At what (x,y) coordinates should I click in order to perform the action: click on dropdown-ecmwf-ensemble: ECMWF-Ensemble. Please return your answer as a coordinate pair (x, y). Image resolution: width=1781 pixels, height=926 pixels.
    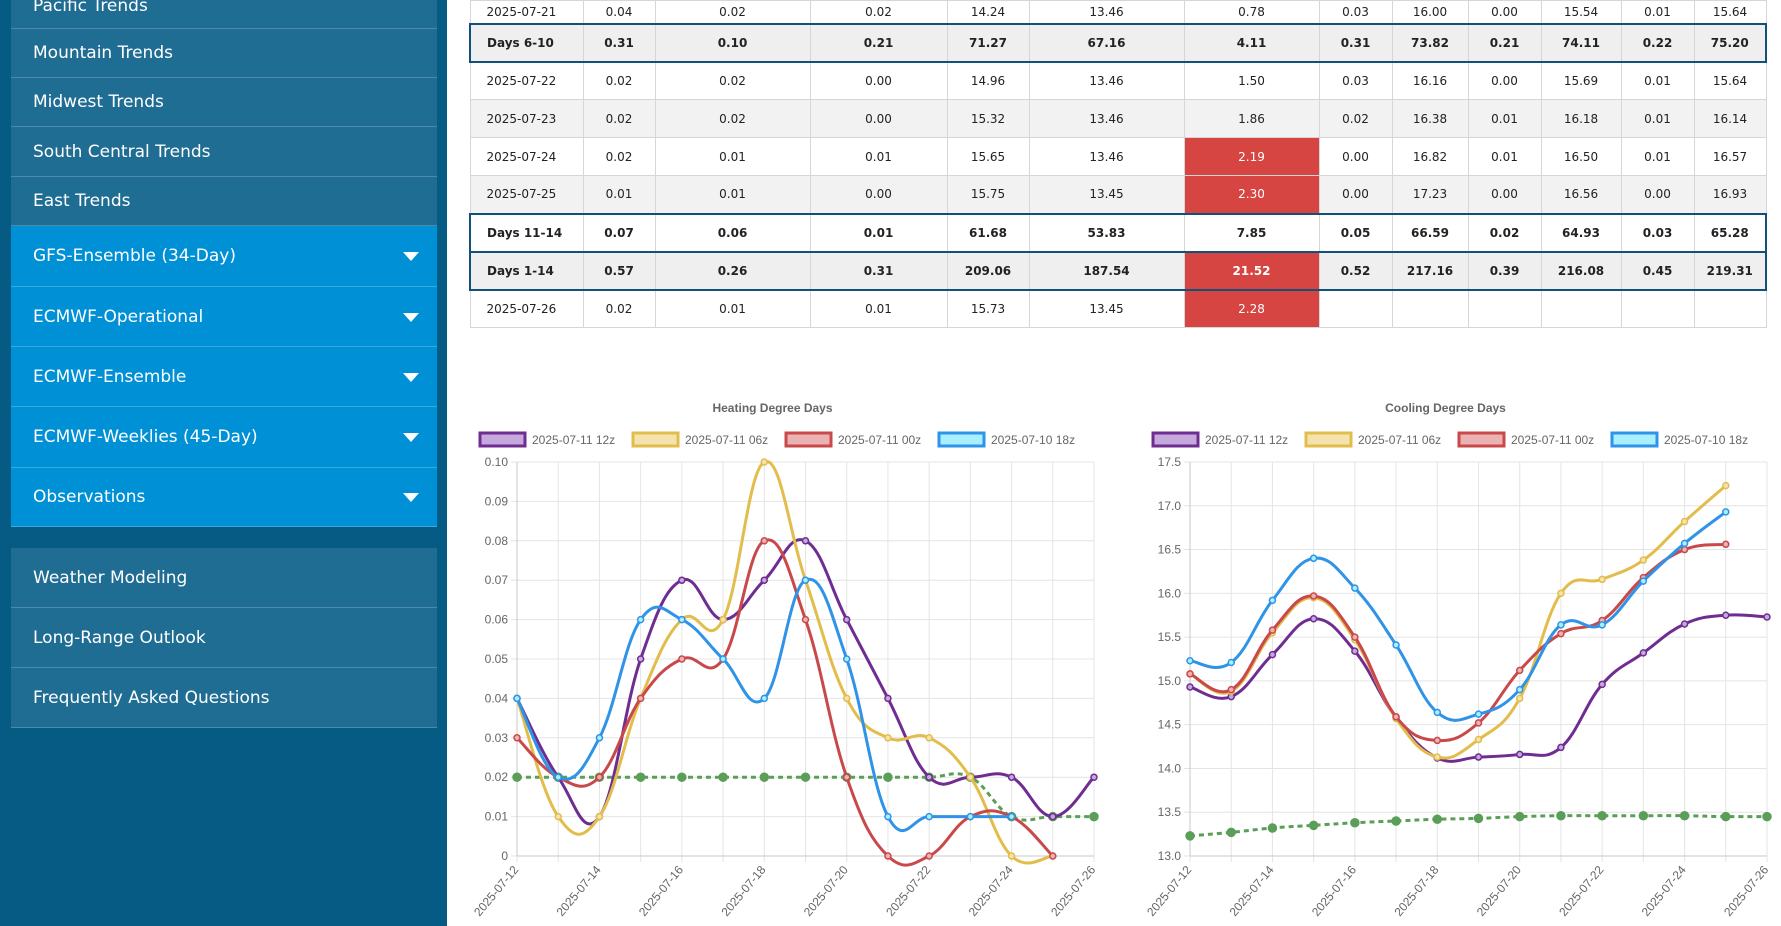
    Looking at the image, I should click on (224, 377).